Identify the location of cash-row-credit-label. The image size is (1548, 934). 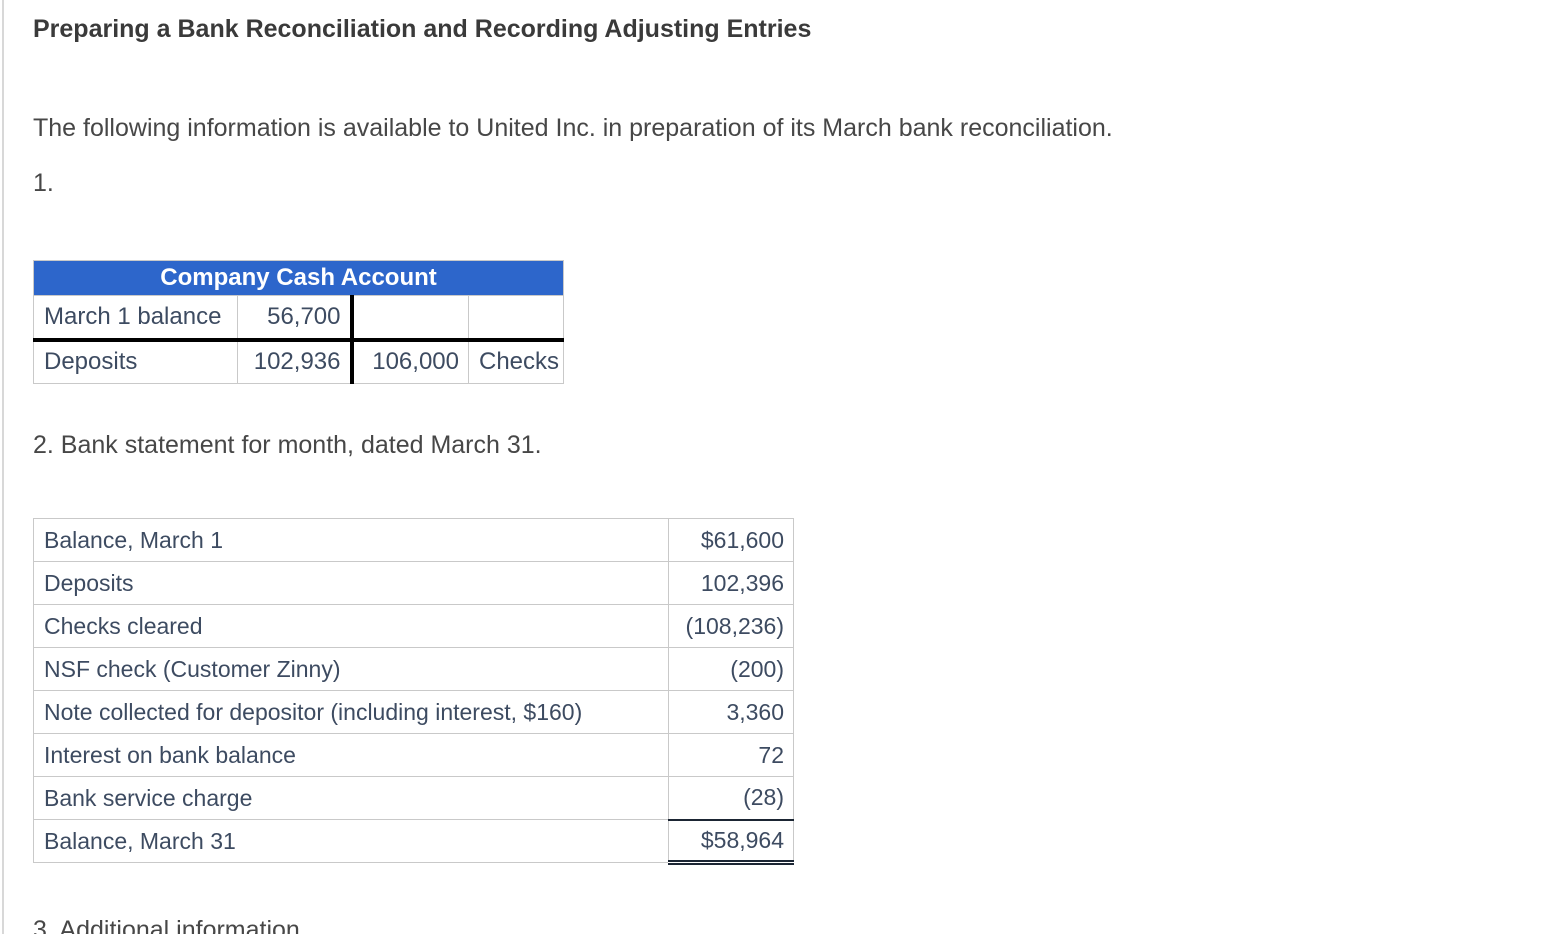
(516, 318).